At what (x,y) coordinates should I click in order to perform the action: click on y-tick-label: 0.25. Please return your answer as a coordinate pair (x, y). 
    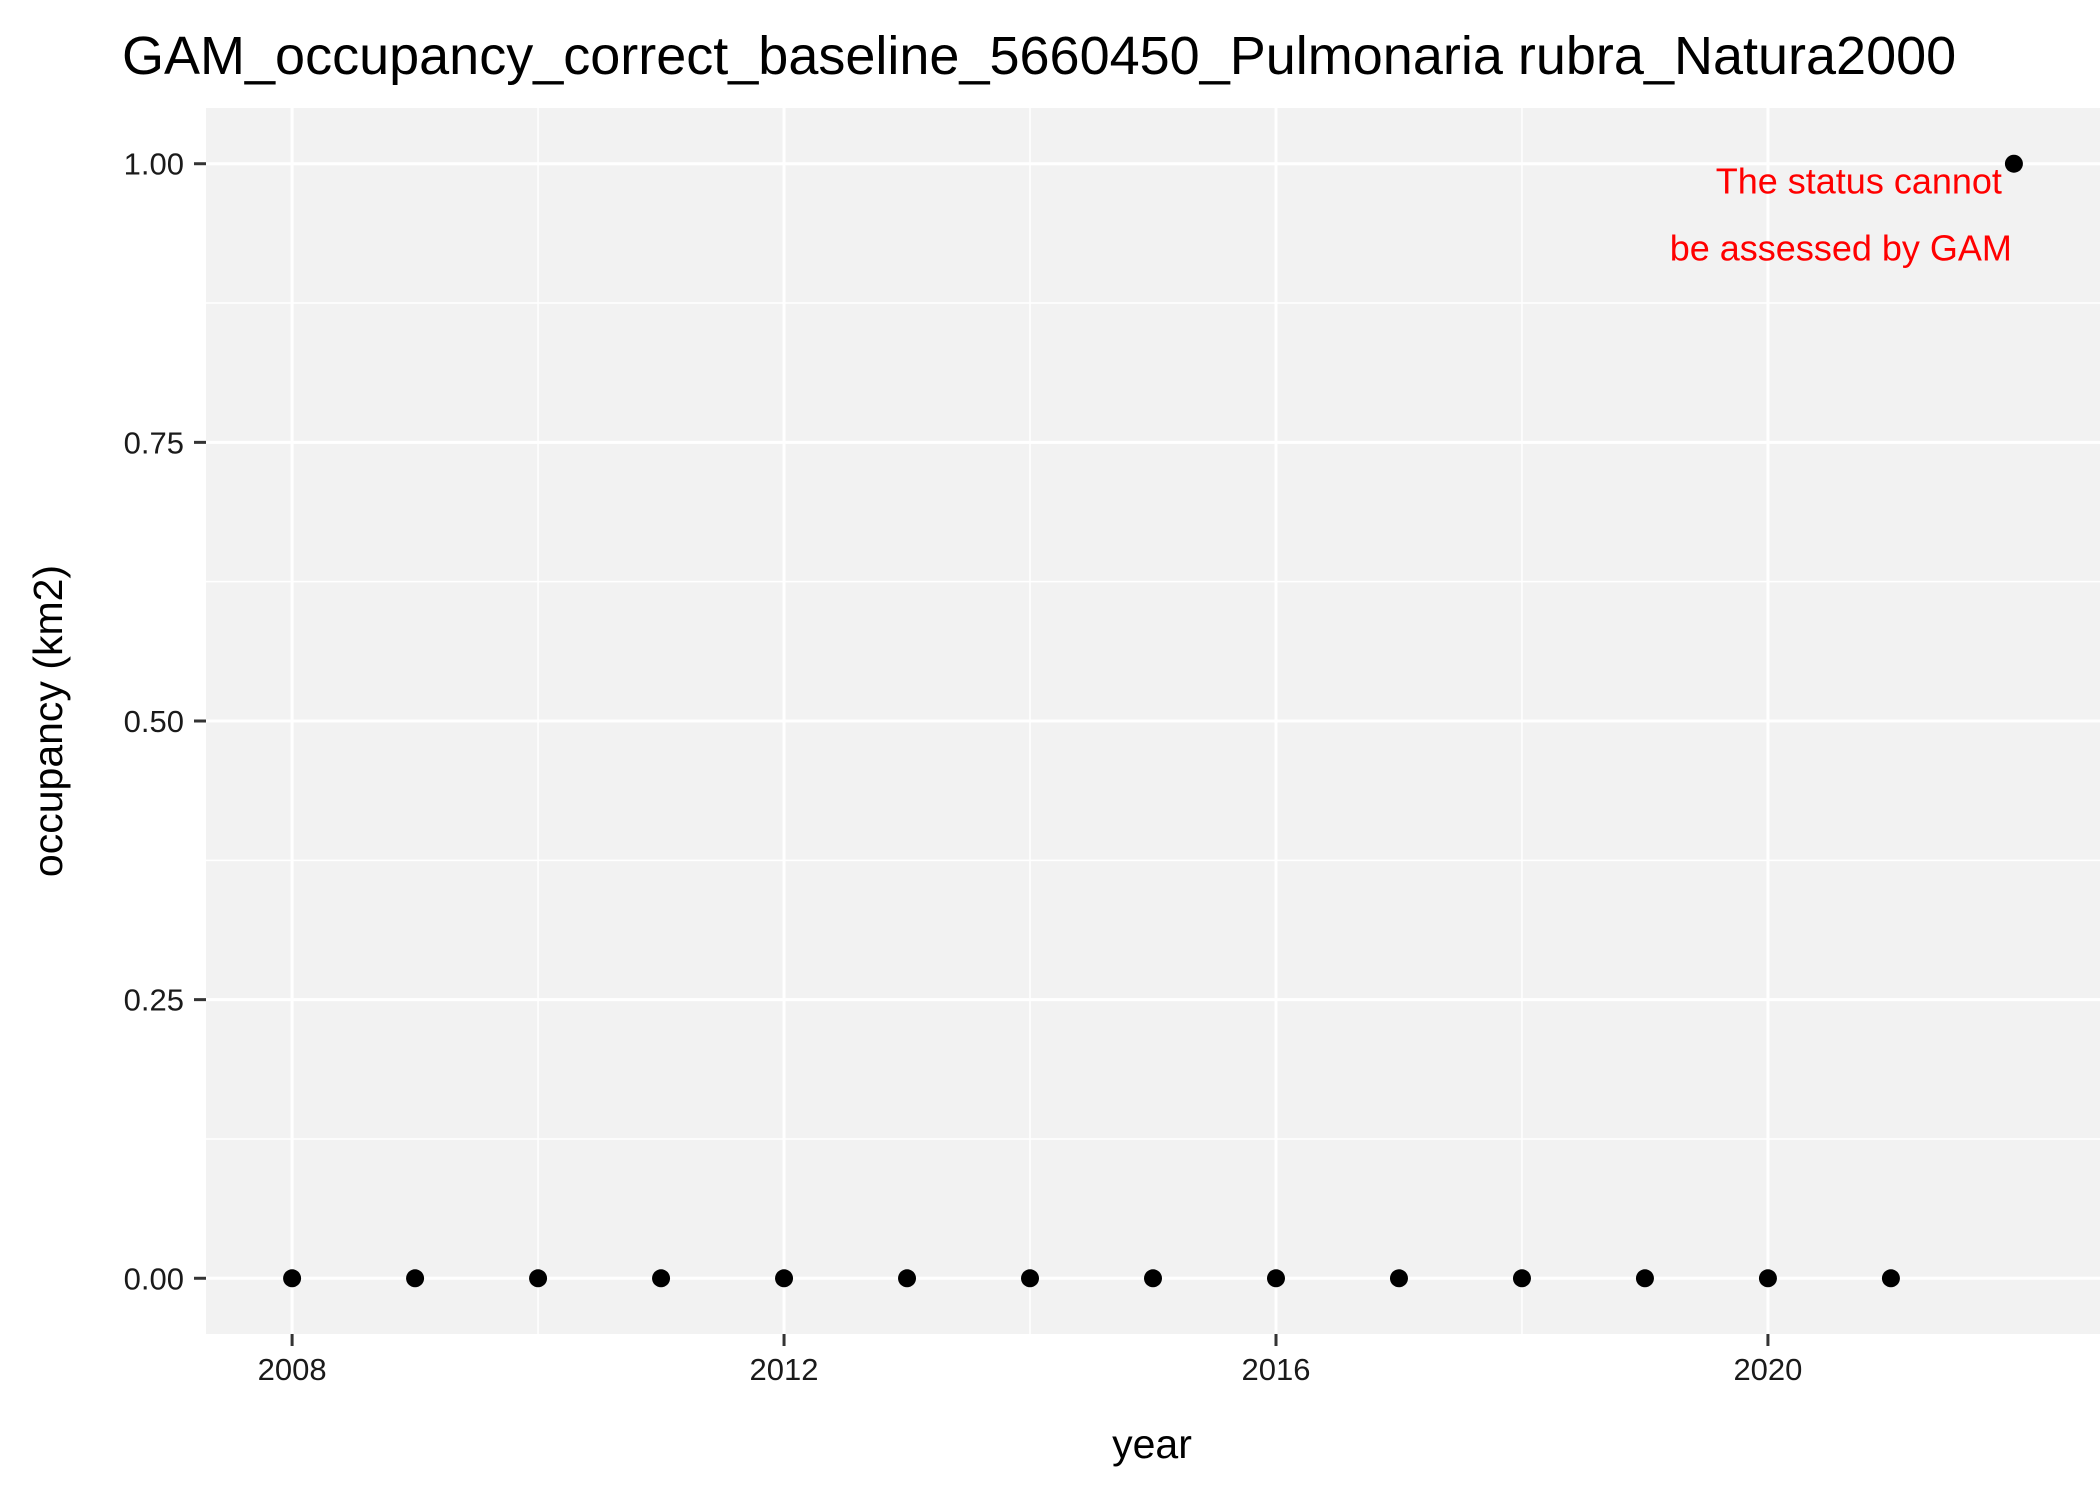
    Looking at the image, I should click on (154, 1000).